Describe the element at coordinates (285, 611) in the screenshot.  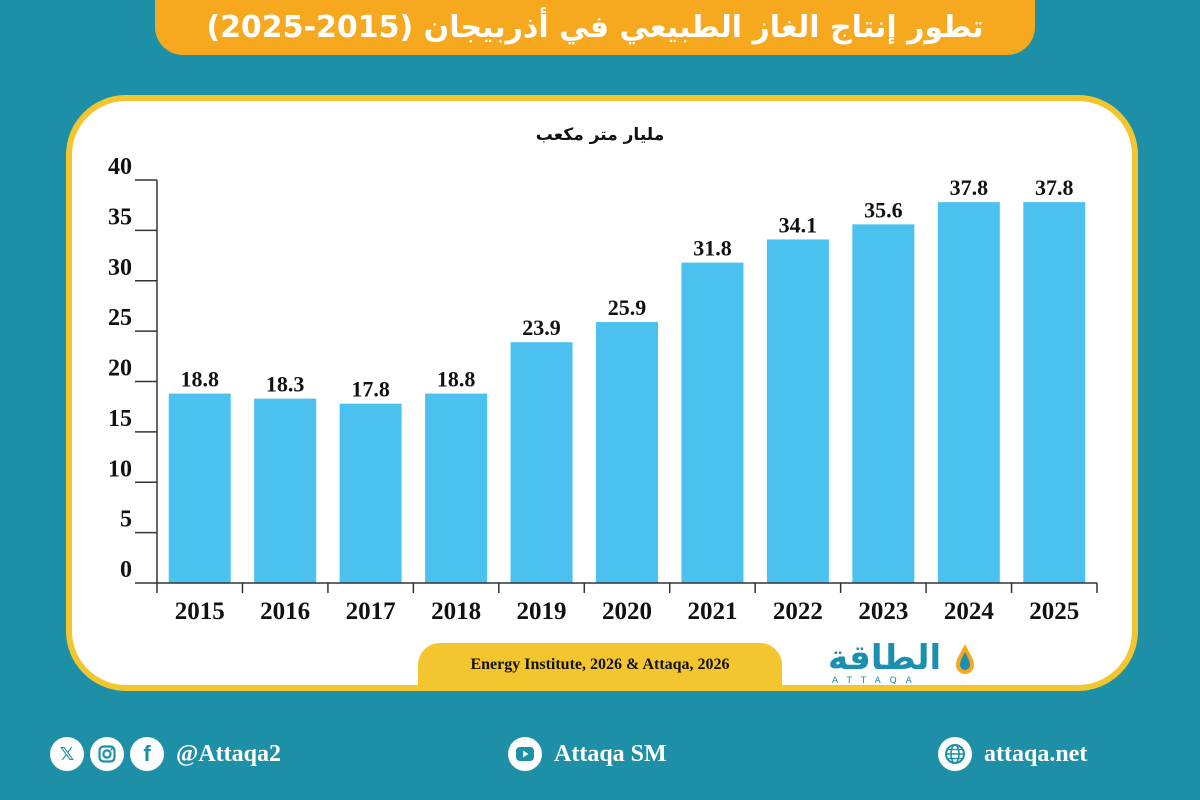
I see `x-tick-label: 2016` at that location.